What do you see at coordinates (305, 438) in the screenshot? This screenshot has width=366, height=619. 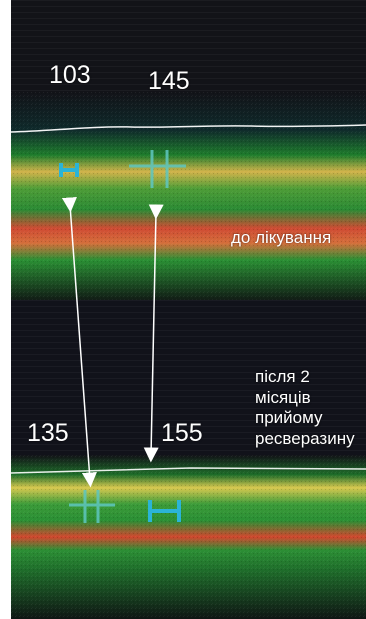 I see `caption-after-line-4: ресверазину` at bounding box center [305, 438].